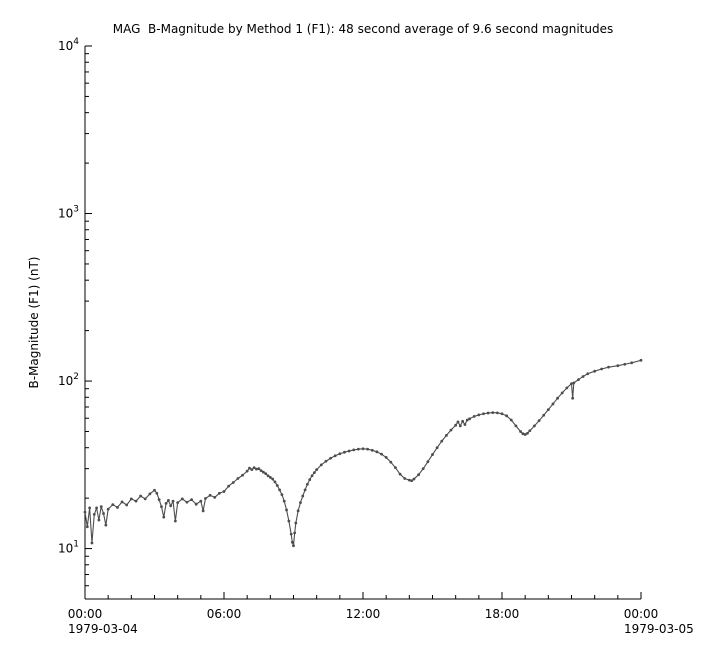  I want to click on x-tick-label: 06:00, so click(224, 614).